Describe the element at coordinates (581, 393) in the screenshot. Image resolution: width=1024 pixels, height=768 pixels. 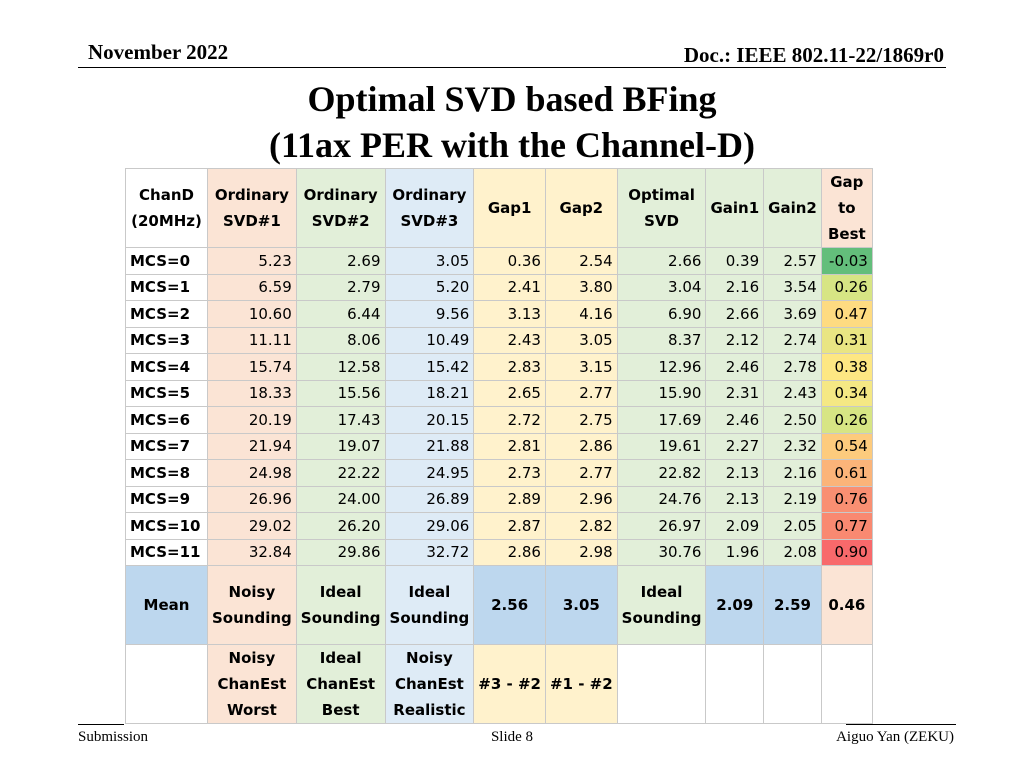
I see `table-cell: 2.77` at that location.